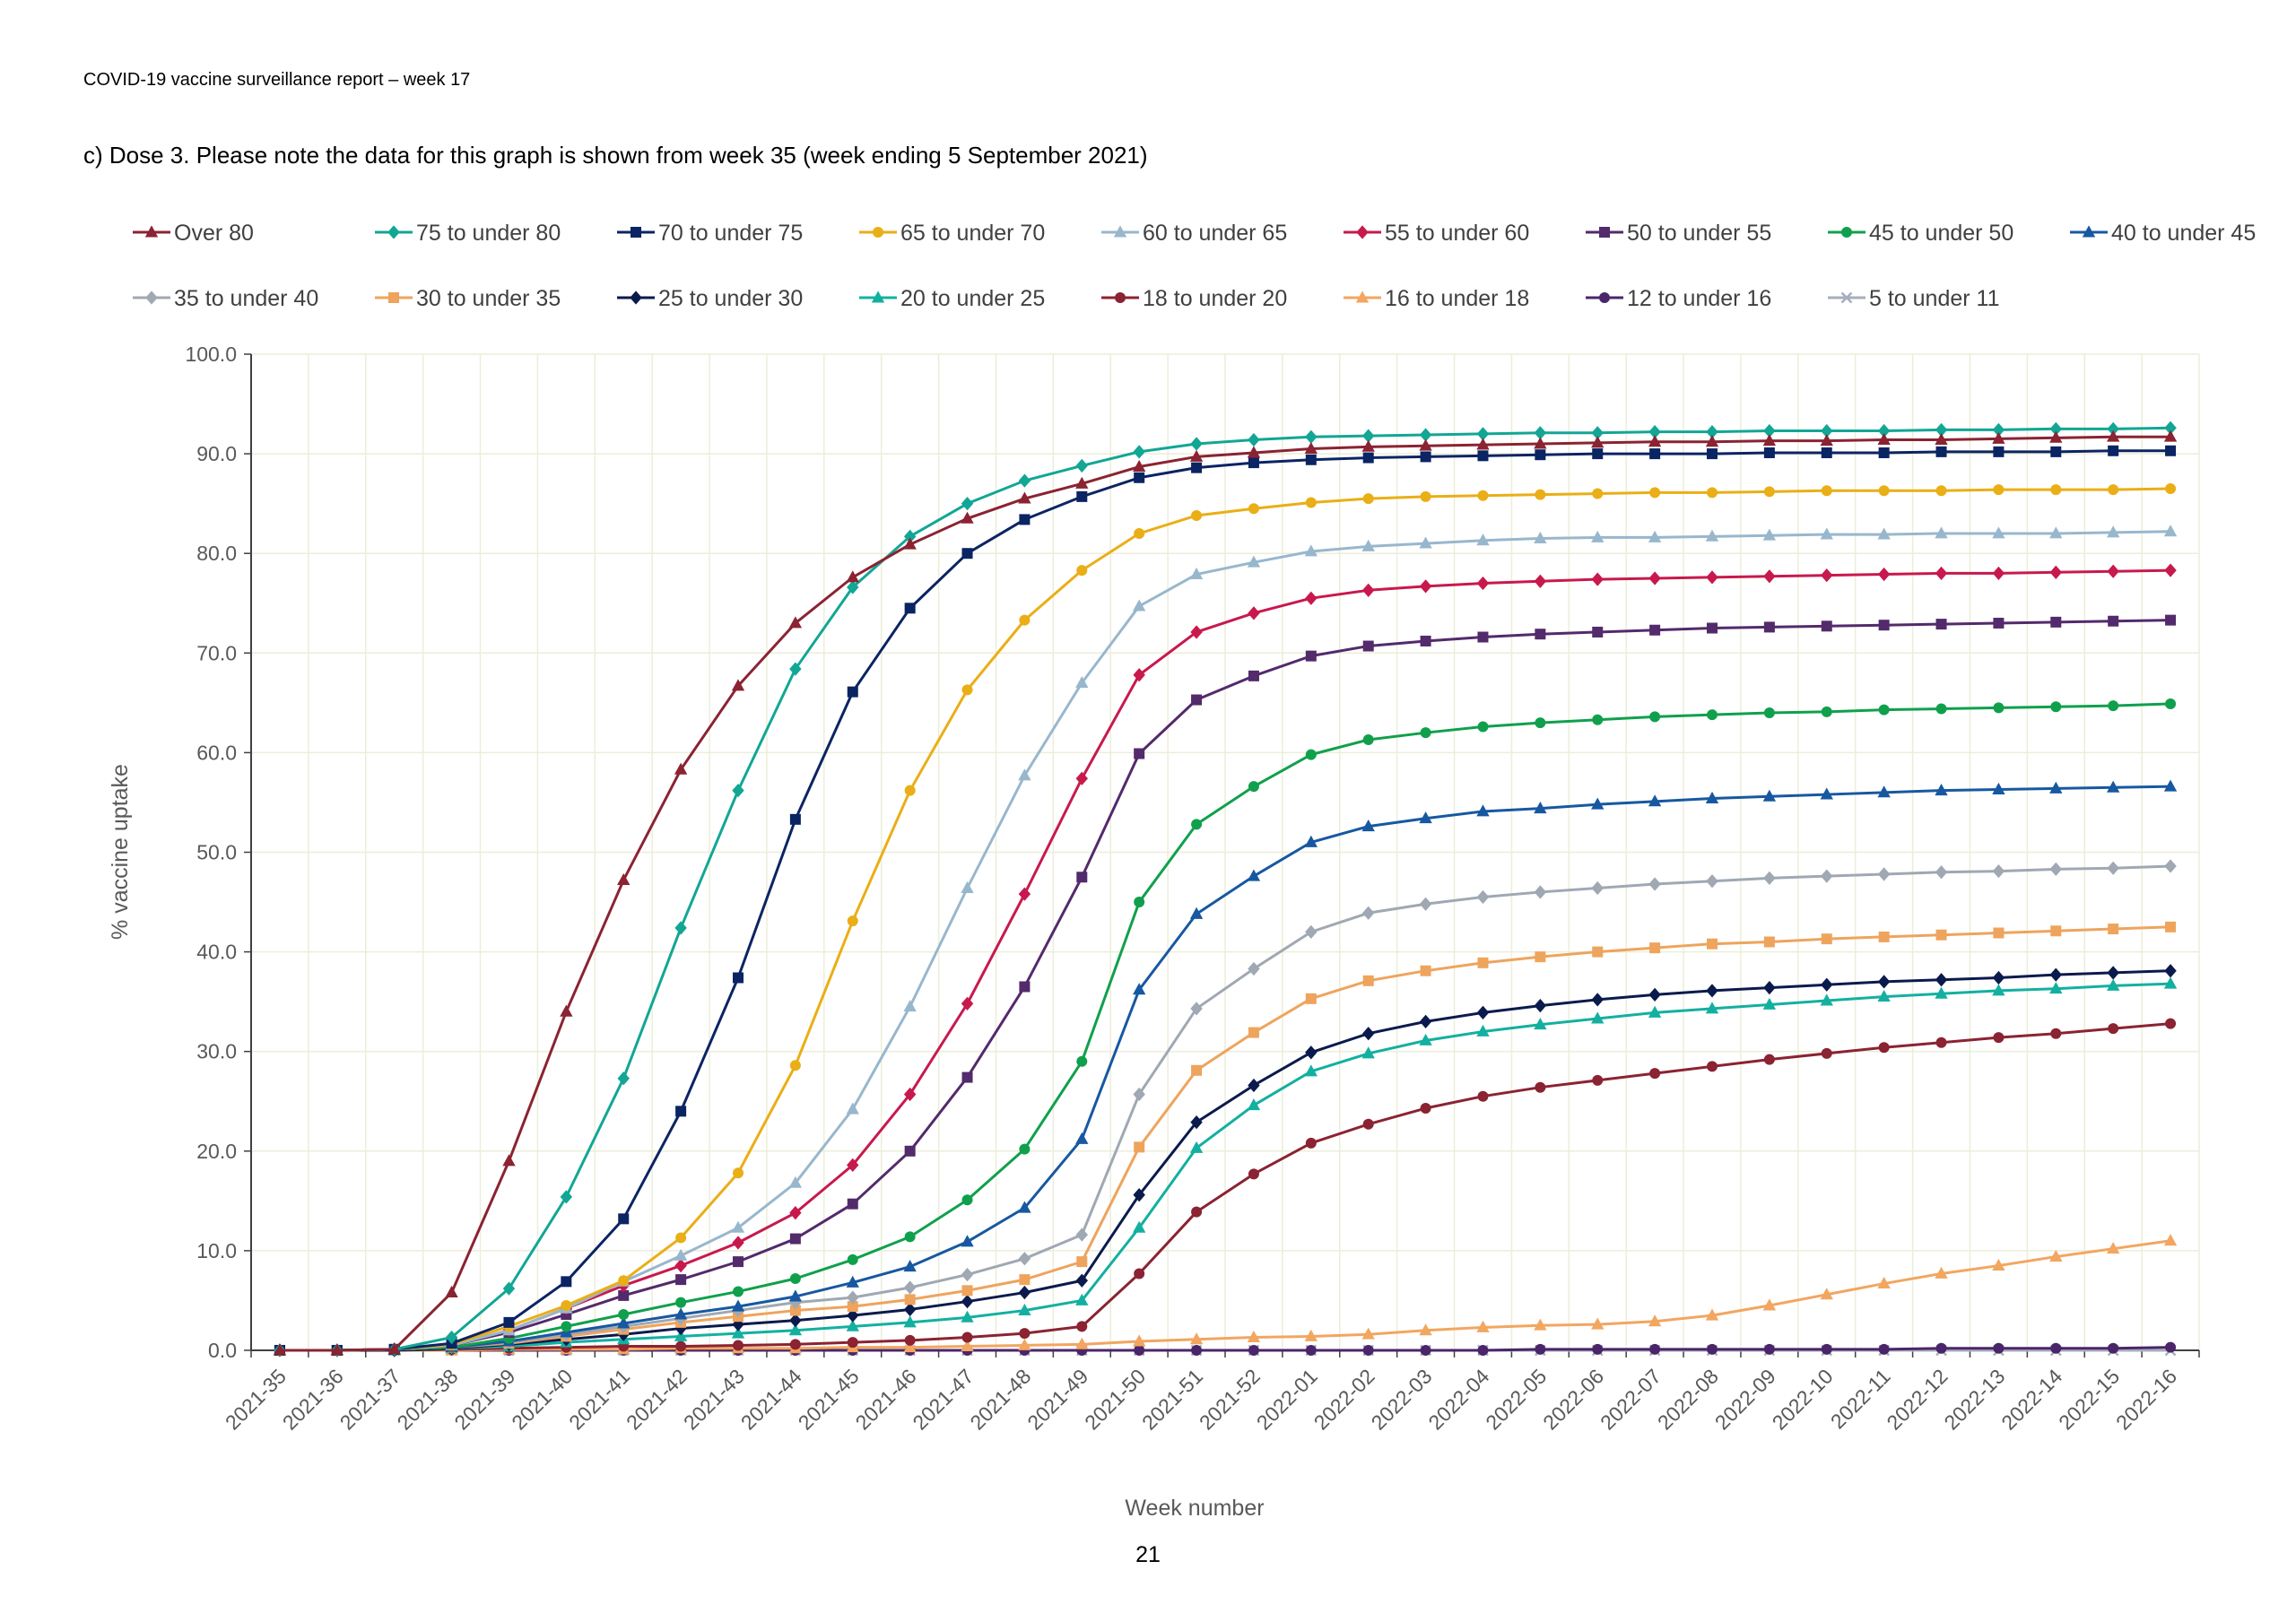 The image size is (2296, 1622). What do you see at coordinates (1457, 233) in the screenshot?
I see `legend-label: 55 to under 60` at bounding box center [1457, 233].